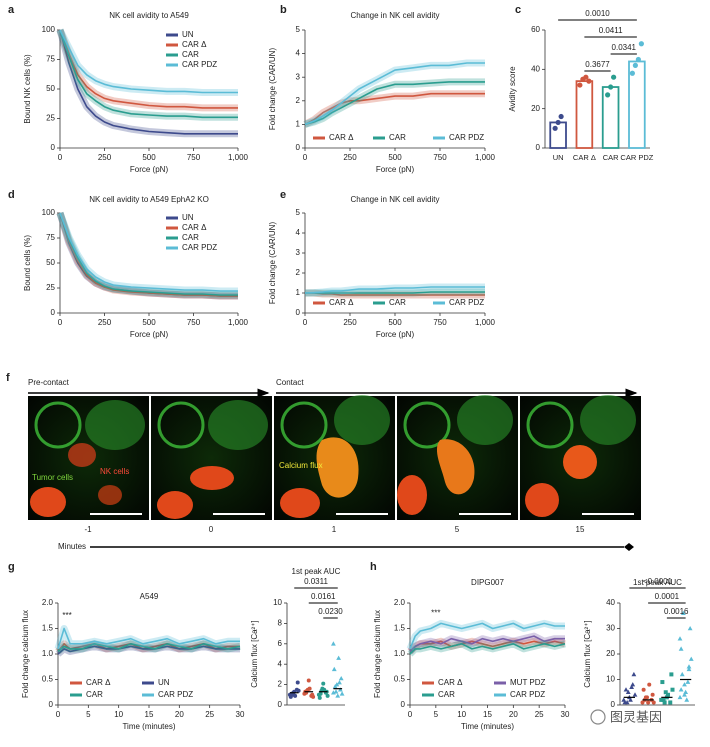 Image resolution: width=710 pixels, height=747 pixels. Describe the element at coordinates (164, 682) in the screenshot. I see `legend-label: UN` at that location.